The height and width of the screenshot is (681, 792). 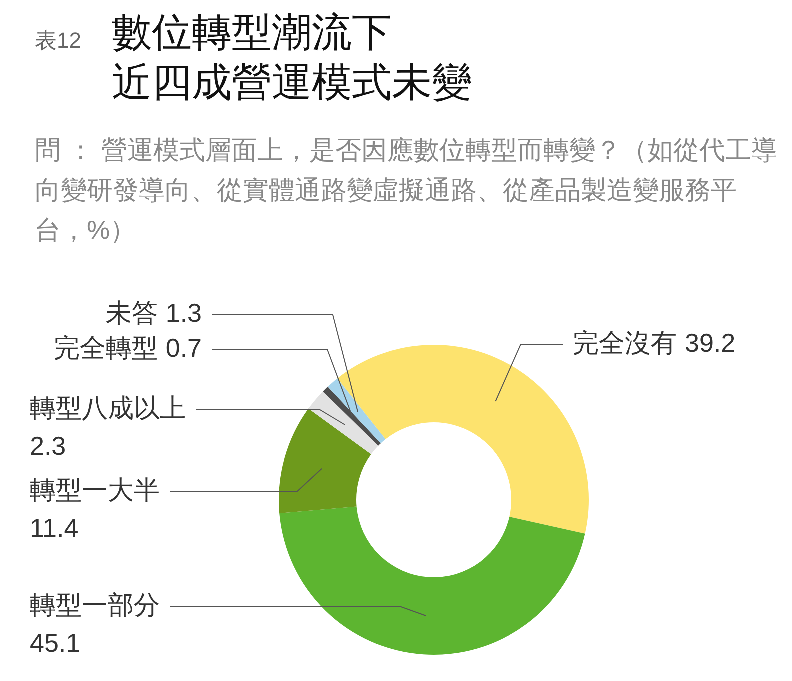 What do you see at coordinates (108, 408) in the screenshot?
I see `slice-label: 轉型八成以上` at bounding box center [108, 408].